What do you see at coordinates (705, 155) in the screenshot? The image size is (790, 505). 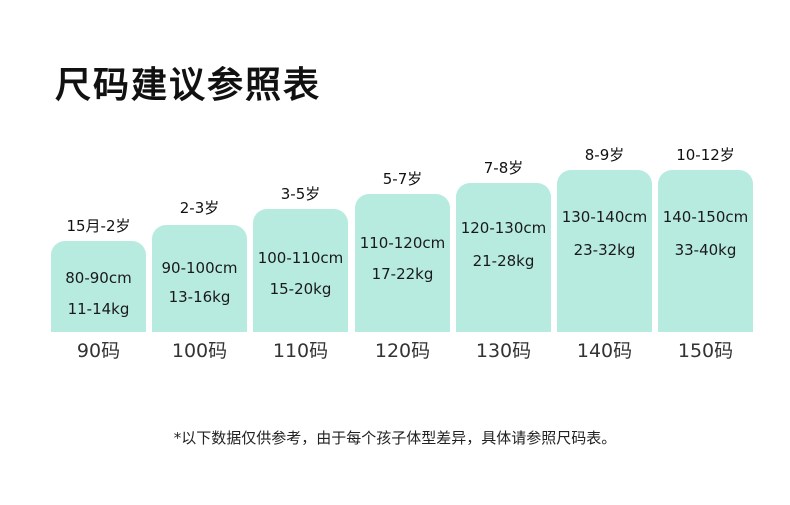 I see `age-label: 10-12岁` at bounding box center [705, 155].